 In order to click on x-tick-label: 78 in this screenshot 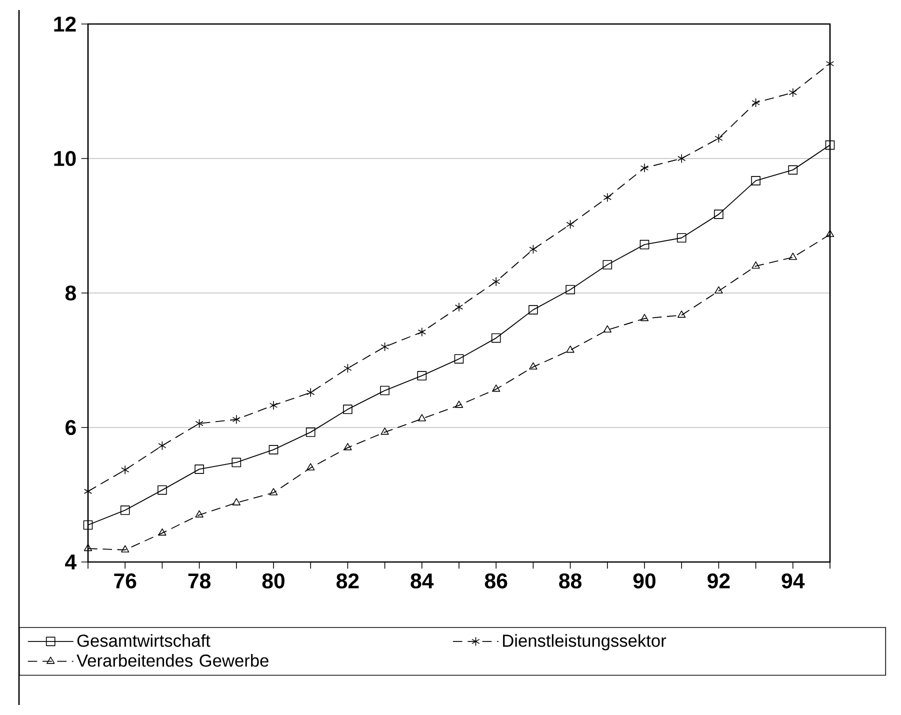, I will do `click(199, 580)`.